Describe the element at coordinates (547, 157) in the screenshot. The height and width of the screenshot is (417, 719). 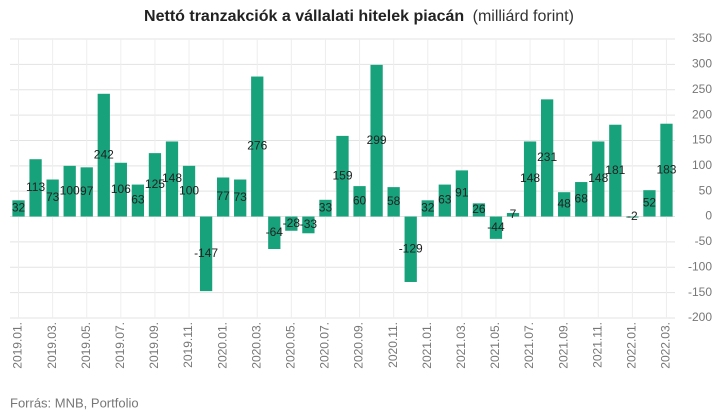
I see `data-label: 231` at that location.